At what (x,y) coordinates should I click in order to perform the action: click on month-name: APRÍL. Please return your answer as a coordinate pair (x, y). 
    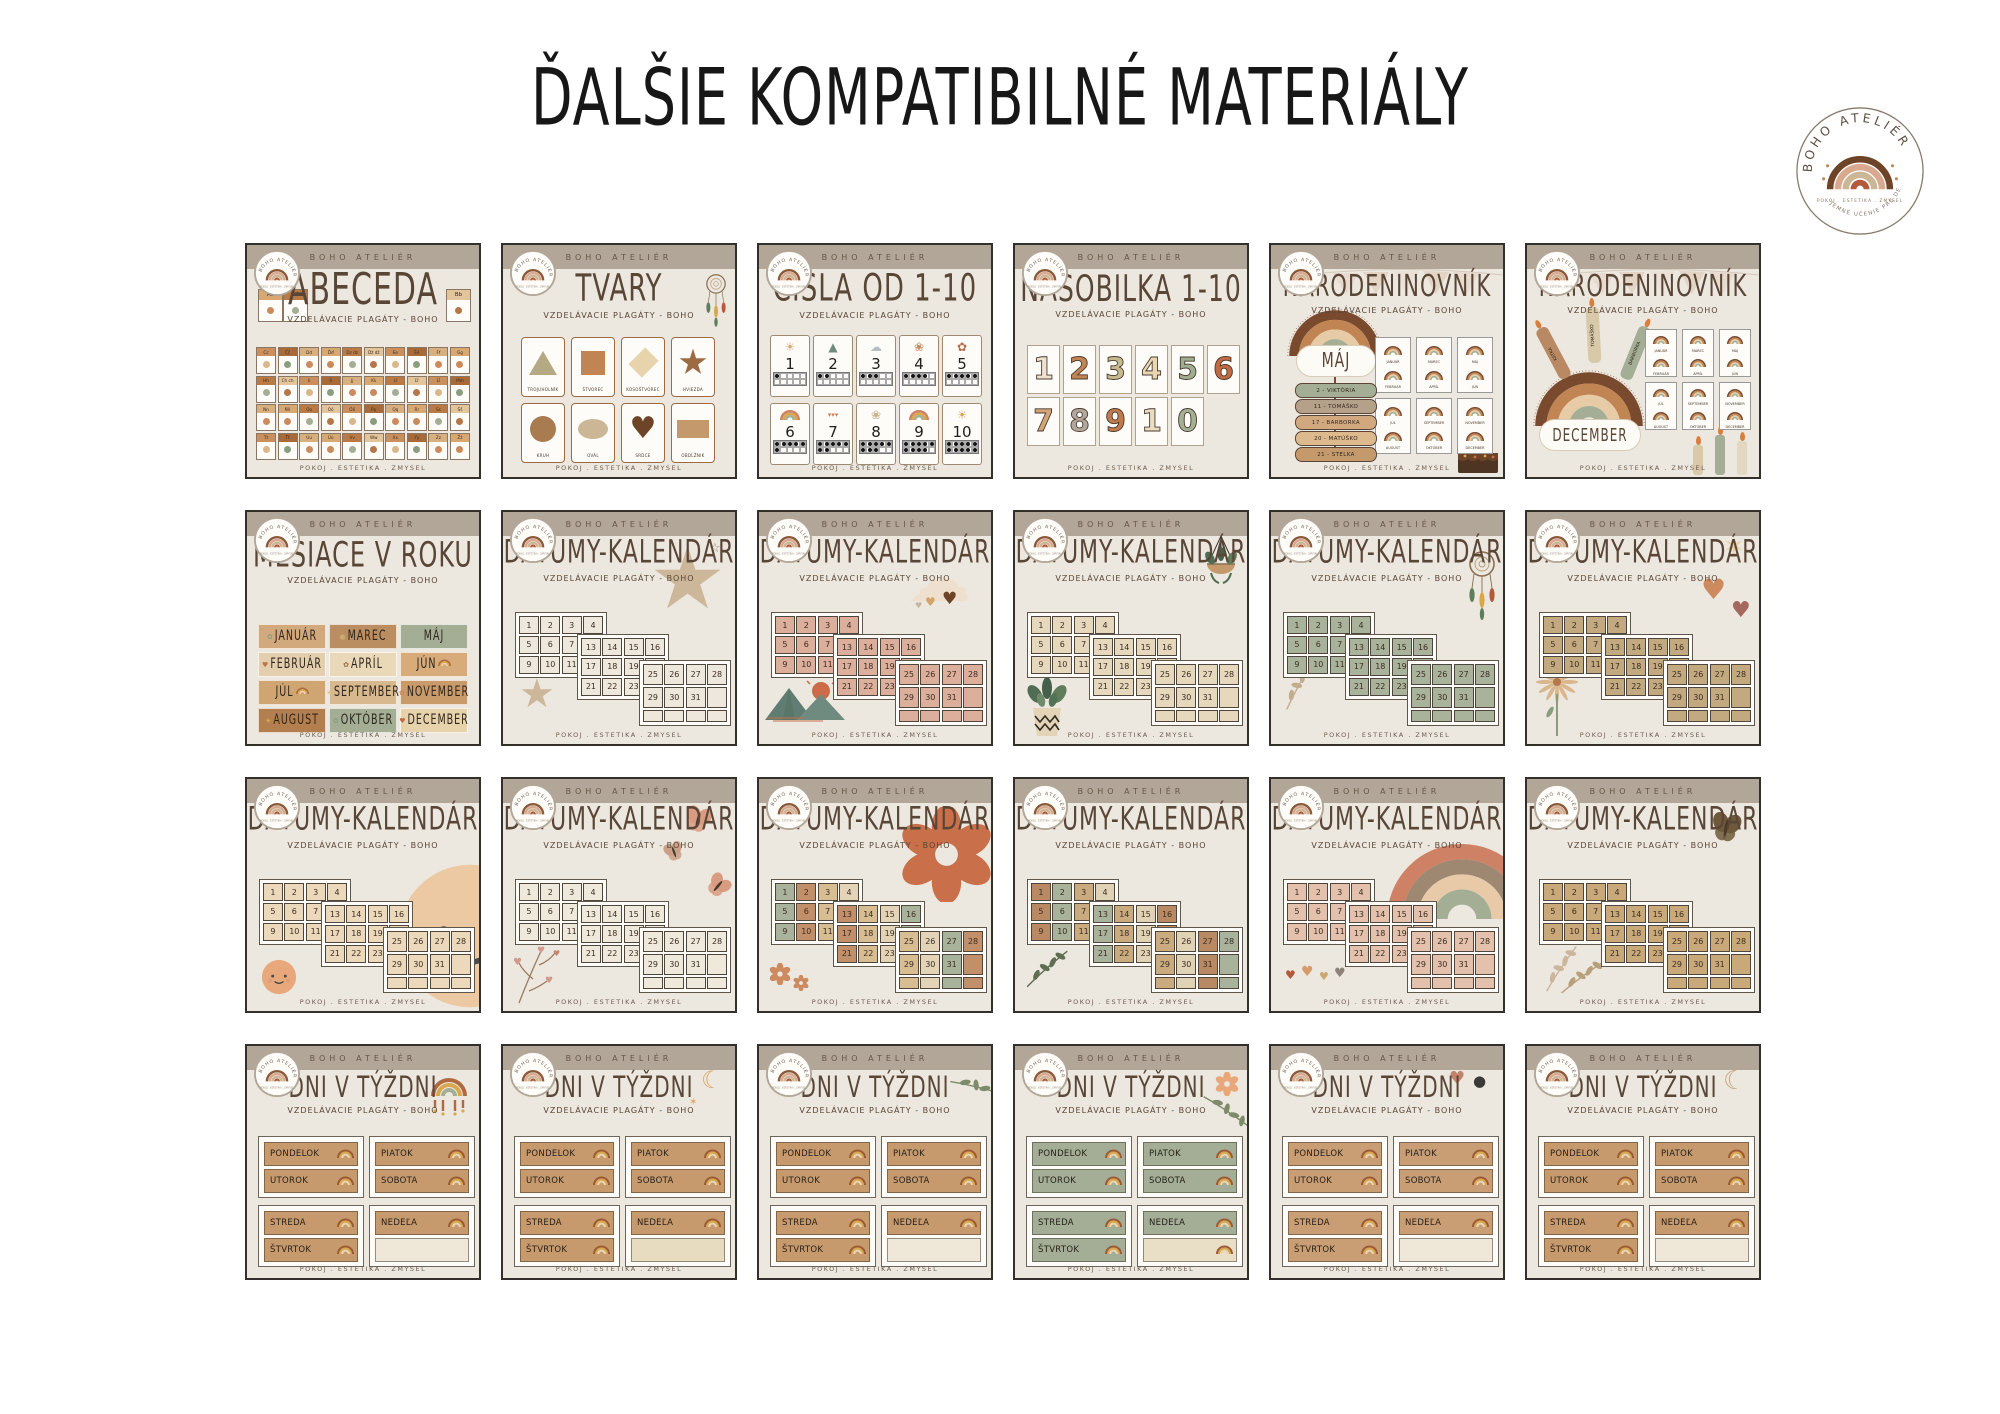
    Looking at the image, I should click on (366, 664).